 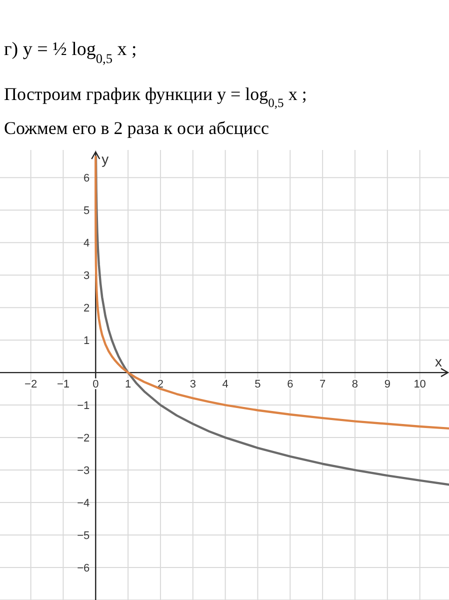 What do you see at coordinates (155, 97) in the screenshot?
I see `chart-subtitle: Построим график функции y = log$_{0,5}$ x ;` at bounding box center [155, 97].